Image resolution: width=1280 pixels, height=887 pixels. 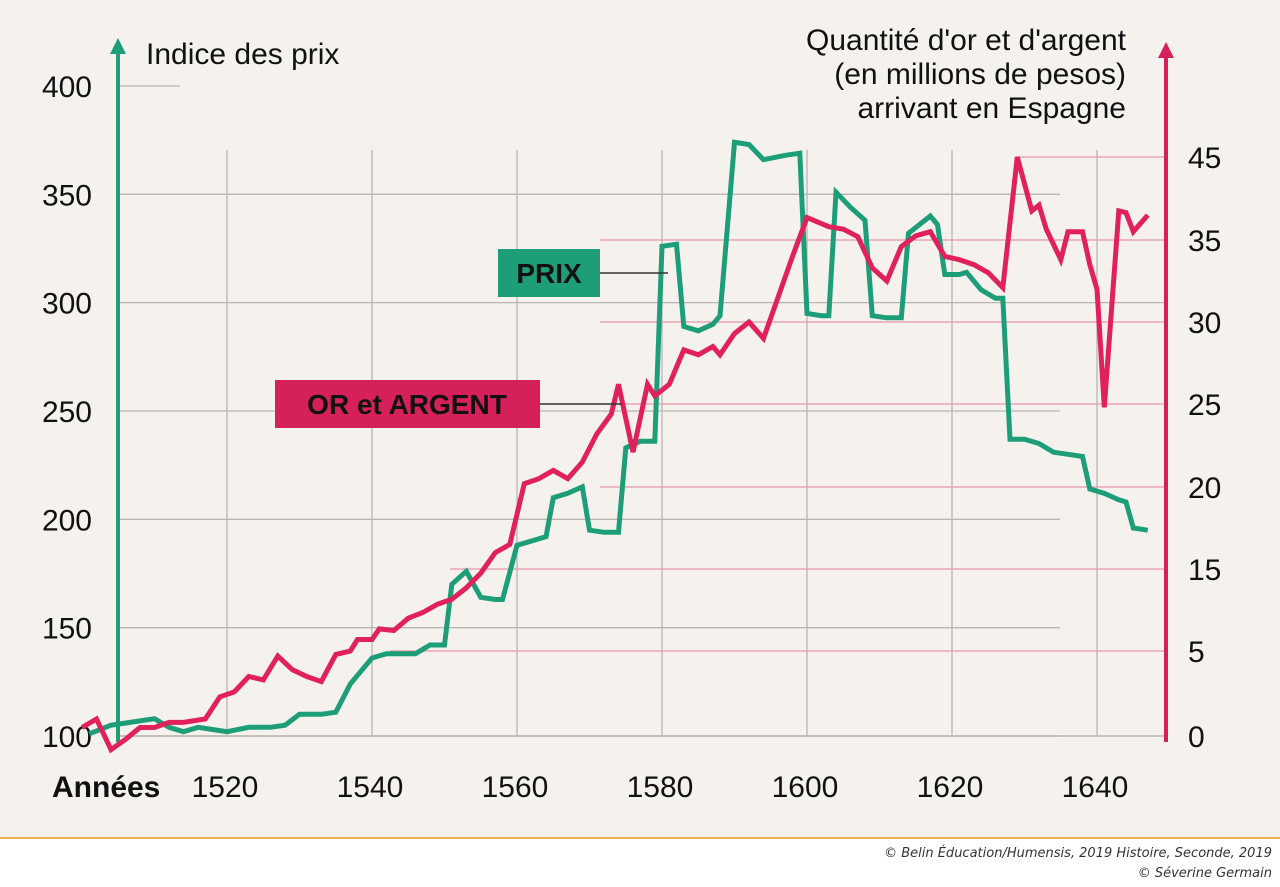 What do you see at coordinates (370, 787) in the screenshot?
I see `year-tick-label-1540: 1540` at bounding box center [370, 787].